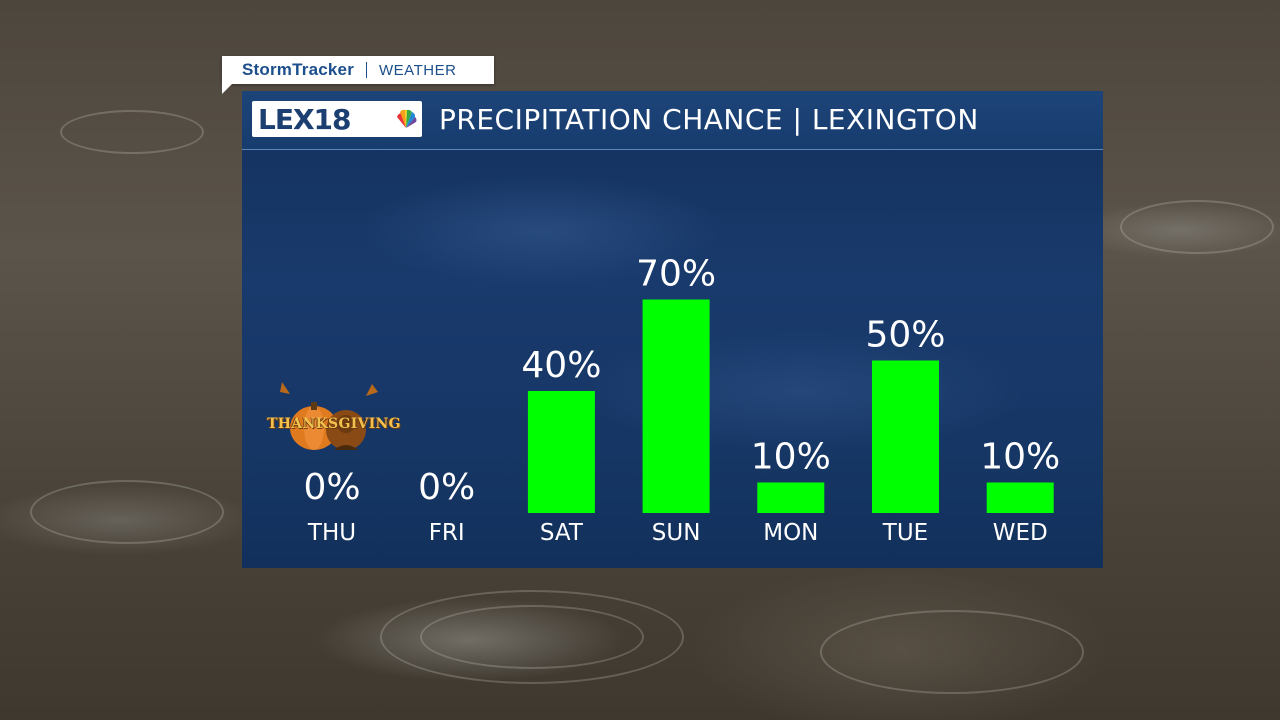  I want to click on day-label-sat: SAT, so click(562, 533).